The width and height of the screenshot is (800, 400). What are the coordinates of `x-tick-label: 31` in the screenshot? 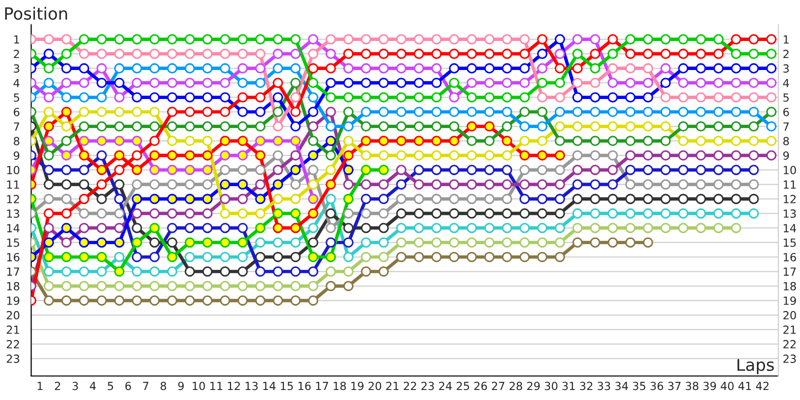 It's located at (568, 386).